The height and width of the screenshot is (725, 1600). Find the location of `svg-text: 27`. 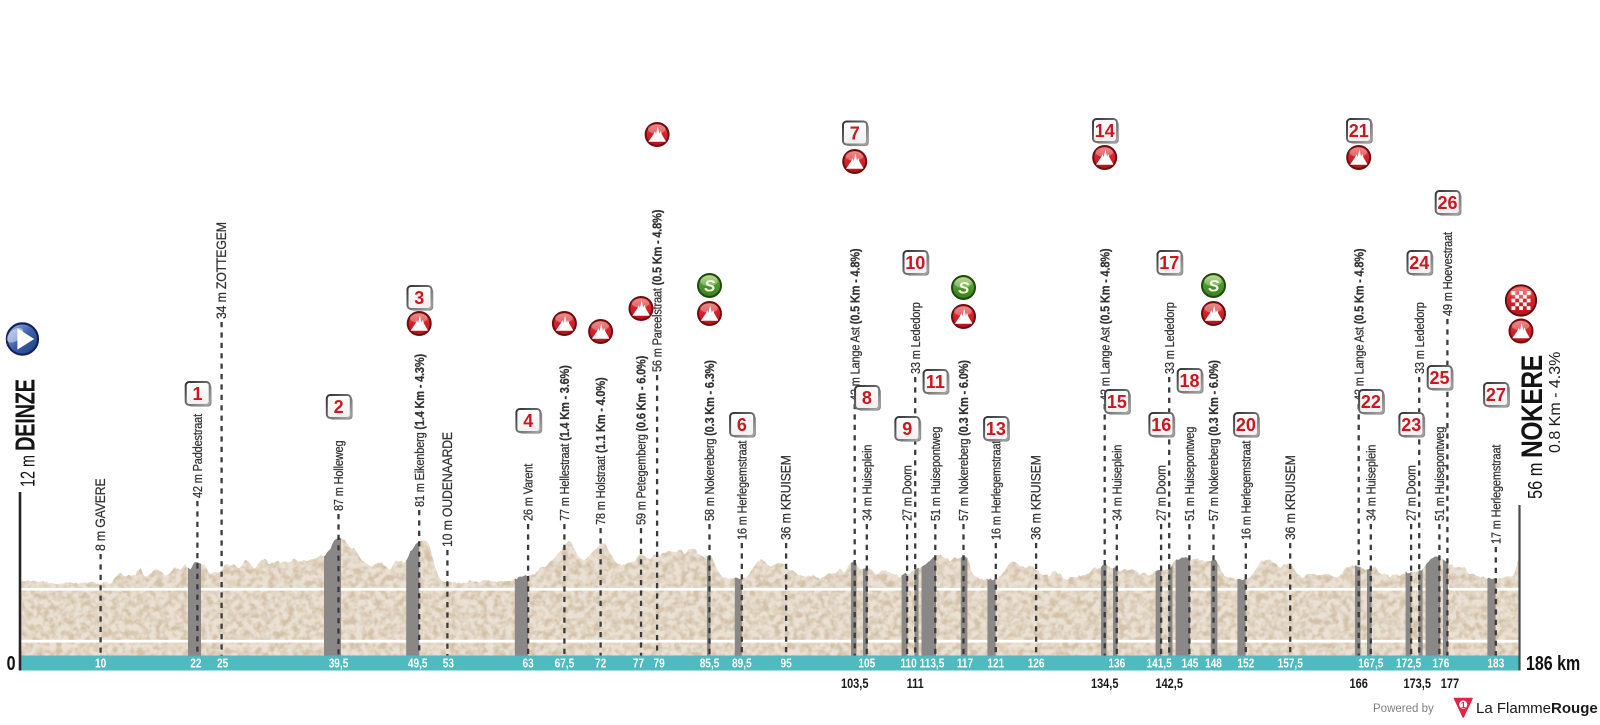

svg-text: 27 is located at coordinates (1496, 395).